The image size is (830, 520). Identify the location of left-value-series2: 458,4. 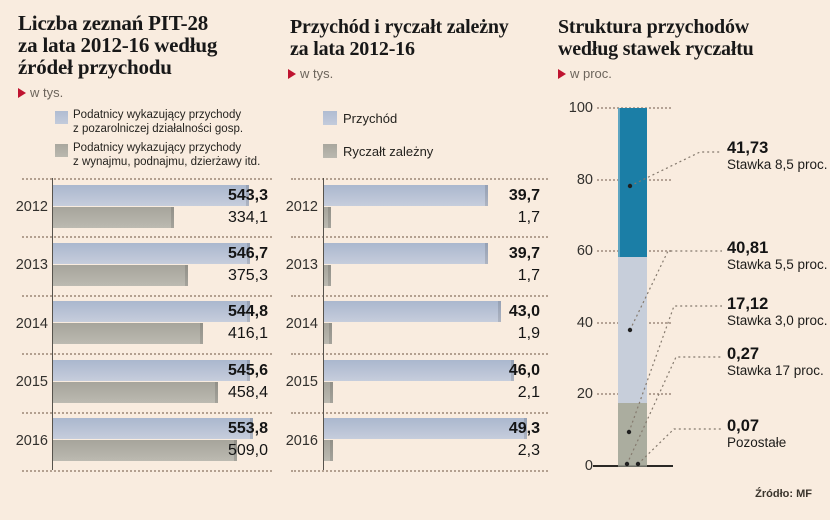
(247, 392).